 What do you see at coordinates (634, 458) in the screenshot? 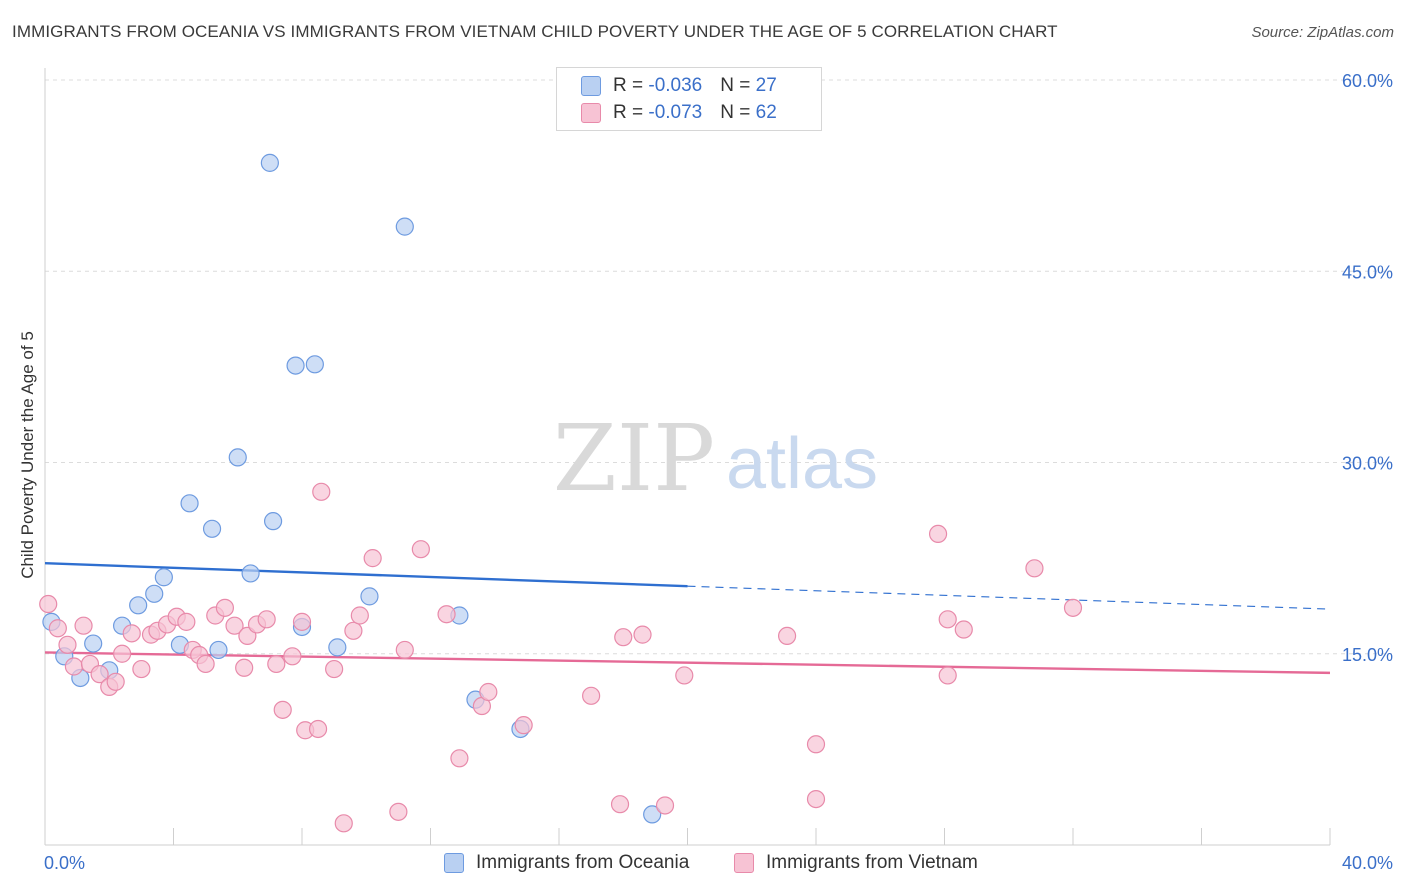
I see `watermark-zip: ZIP` at bounding box center [634, 458].